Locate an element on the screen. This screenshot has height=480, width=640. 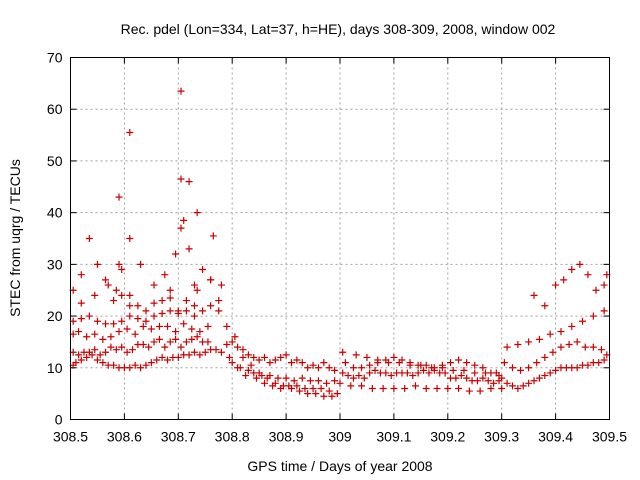
x-tick-label: 309.1 is located at coordinates (393, 437).